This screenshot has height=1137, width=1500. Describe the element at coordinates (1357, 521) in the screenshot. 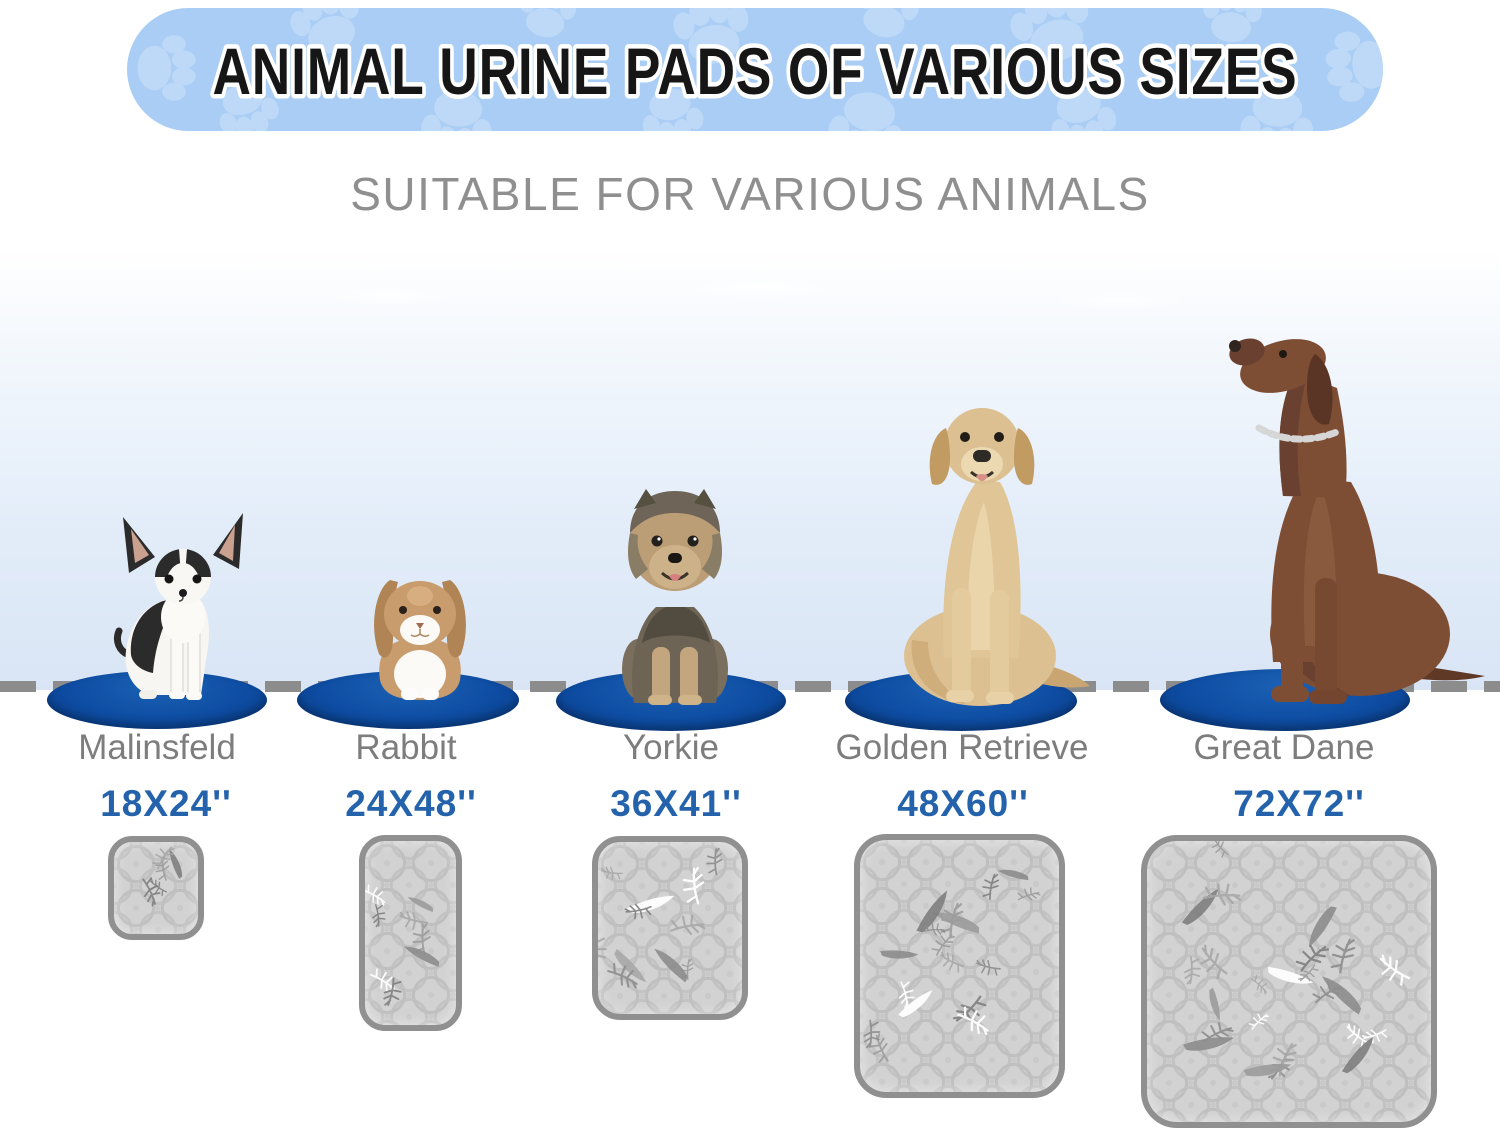

I see `great-dane-image` at that location.